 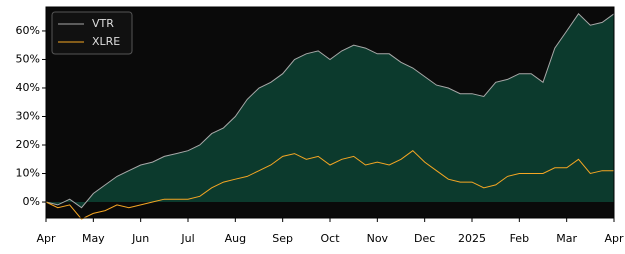 What do you see at coordinates (472, 238) in the screenshot?
I see `x-tick-label: 2025` at bounding box center [472, 238].